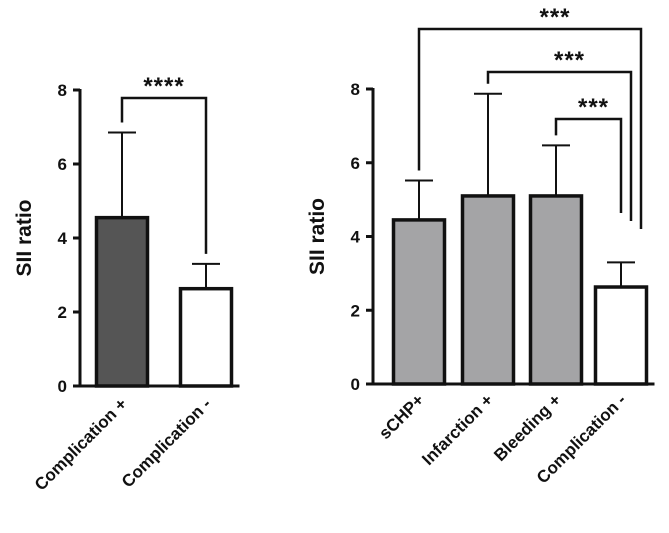 The image size is (669, 533). What do you see at coordinates (317, 236) in the screenshot?
I see `right-y-axis-label: SII ratio` at bounding box center [317, 236].